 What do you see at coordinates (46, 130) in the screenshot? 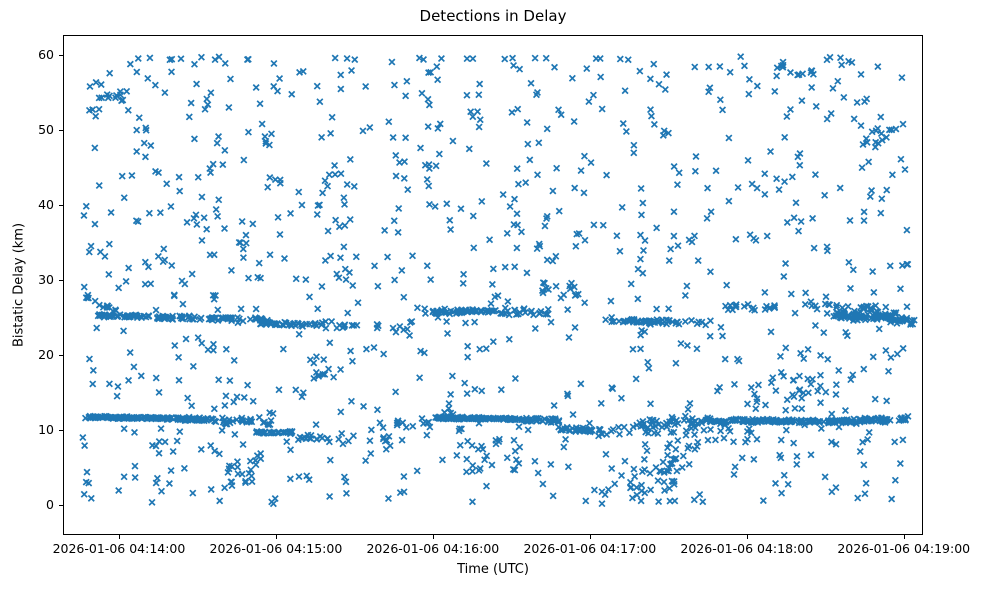
I see `y-tick-label-5: 50` at bounding box center [46, 130].